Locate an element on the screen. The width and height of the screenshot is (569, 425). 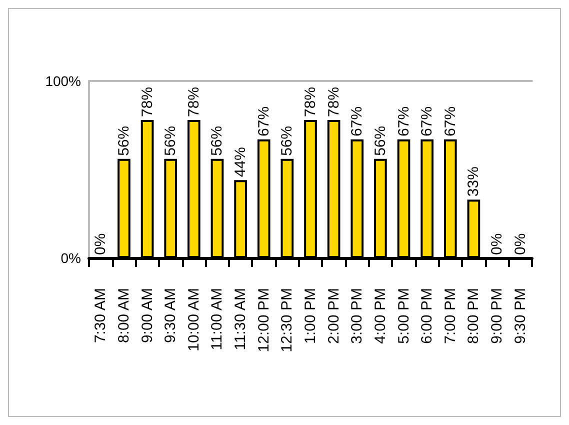
x-tick-label: 5:00 PM is located at coordinates (403, 316).